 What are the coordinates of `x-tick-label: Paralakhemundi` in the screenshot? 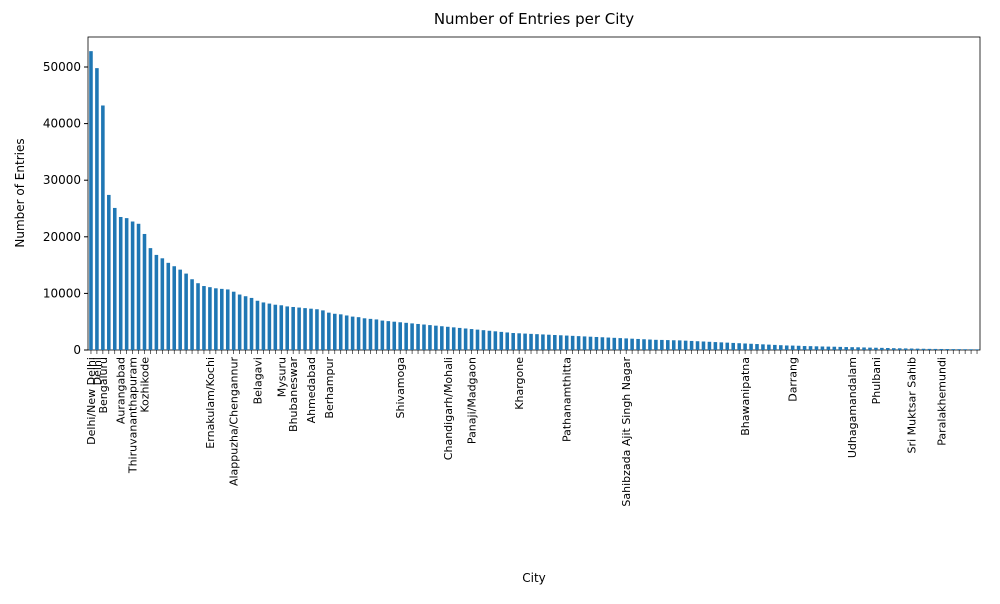 It's located at (941, 401).